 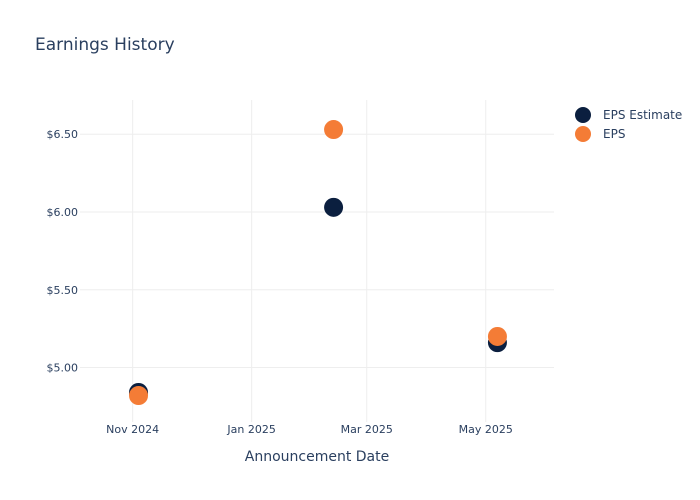 I want to click on legend-item-eps-estimate: EPS Estimate, so click(x=628, y=115).